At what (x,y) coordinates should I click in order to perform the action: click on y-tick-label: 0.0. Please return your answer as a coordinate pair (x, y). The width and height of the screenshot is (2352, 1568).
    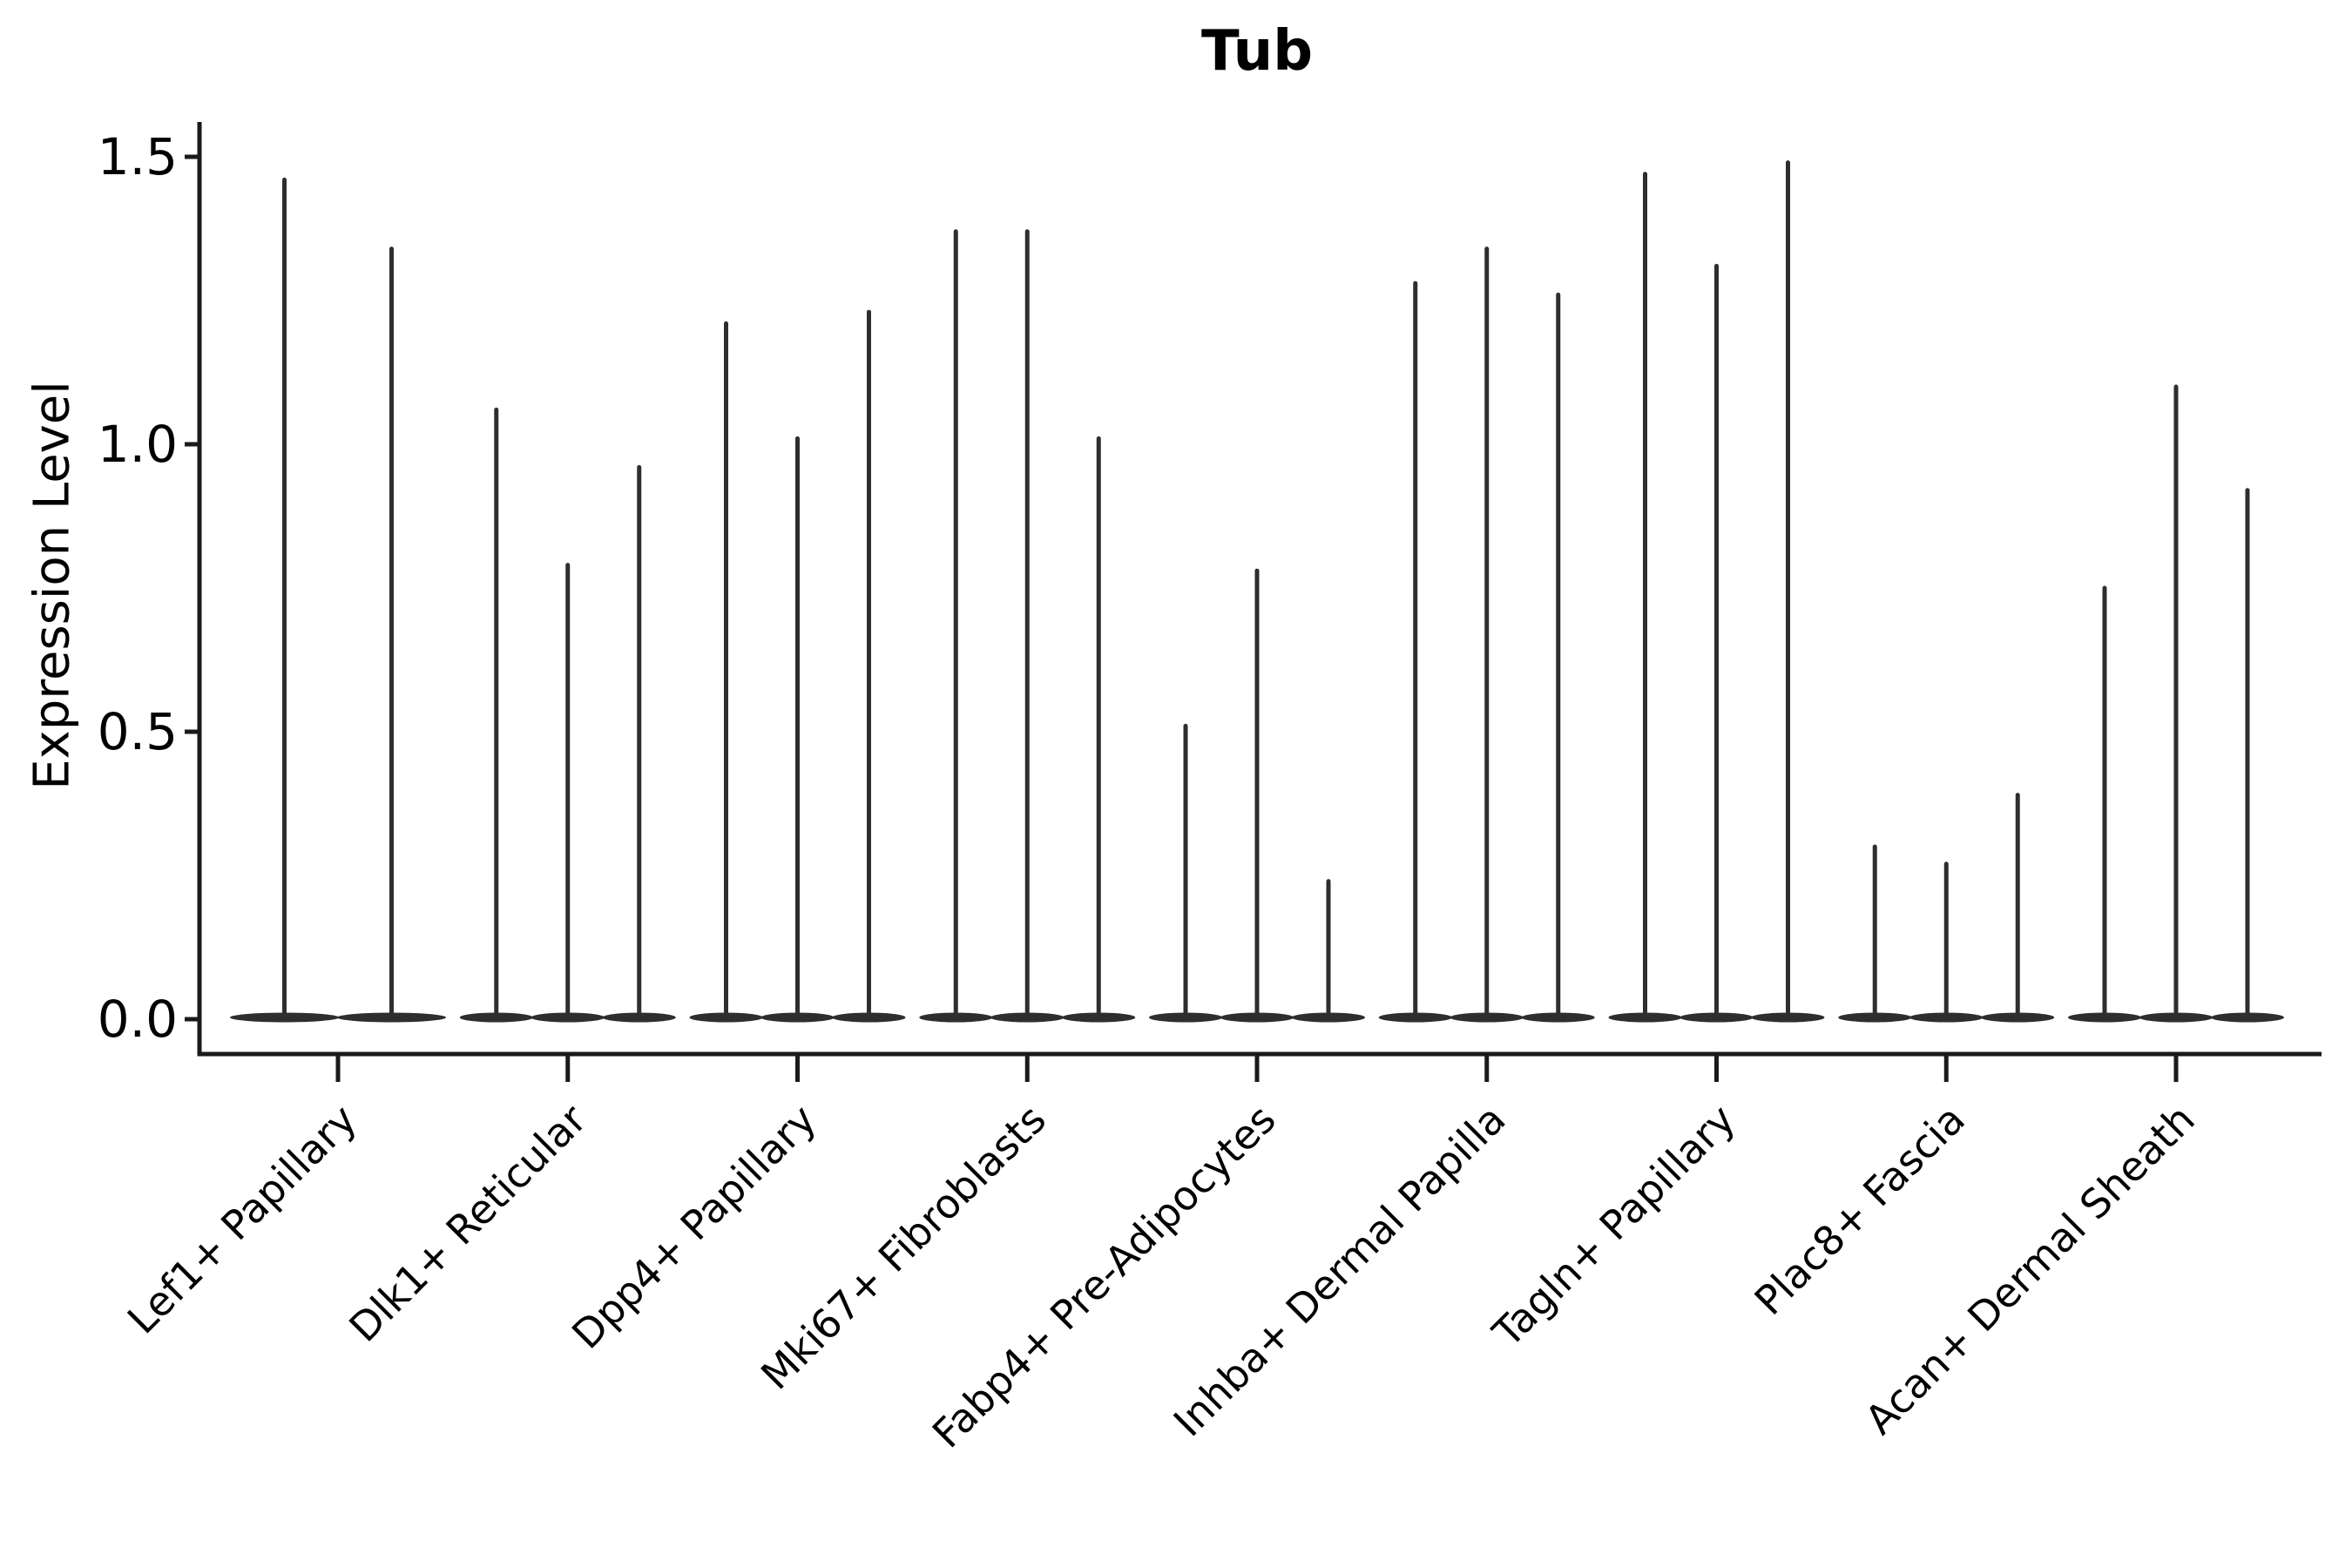
    Looking at the image, I should click on (138, 1019).